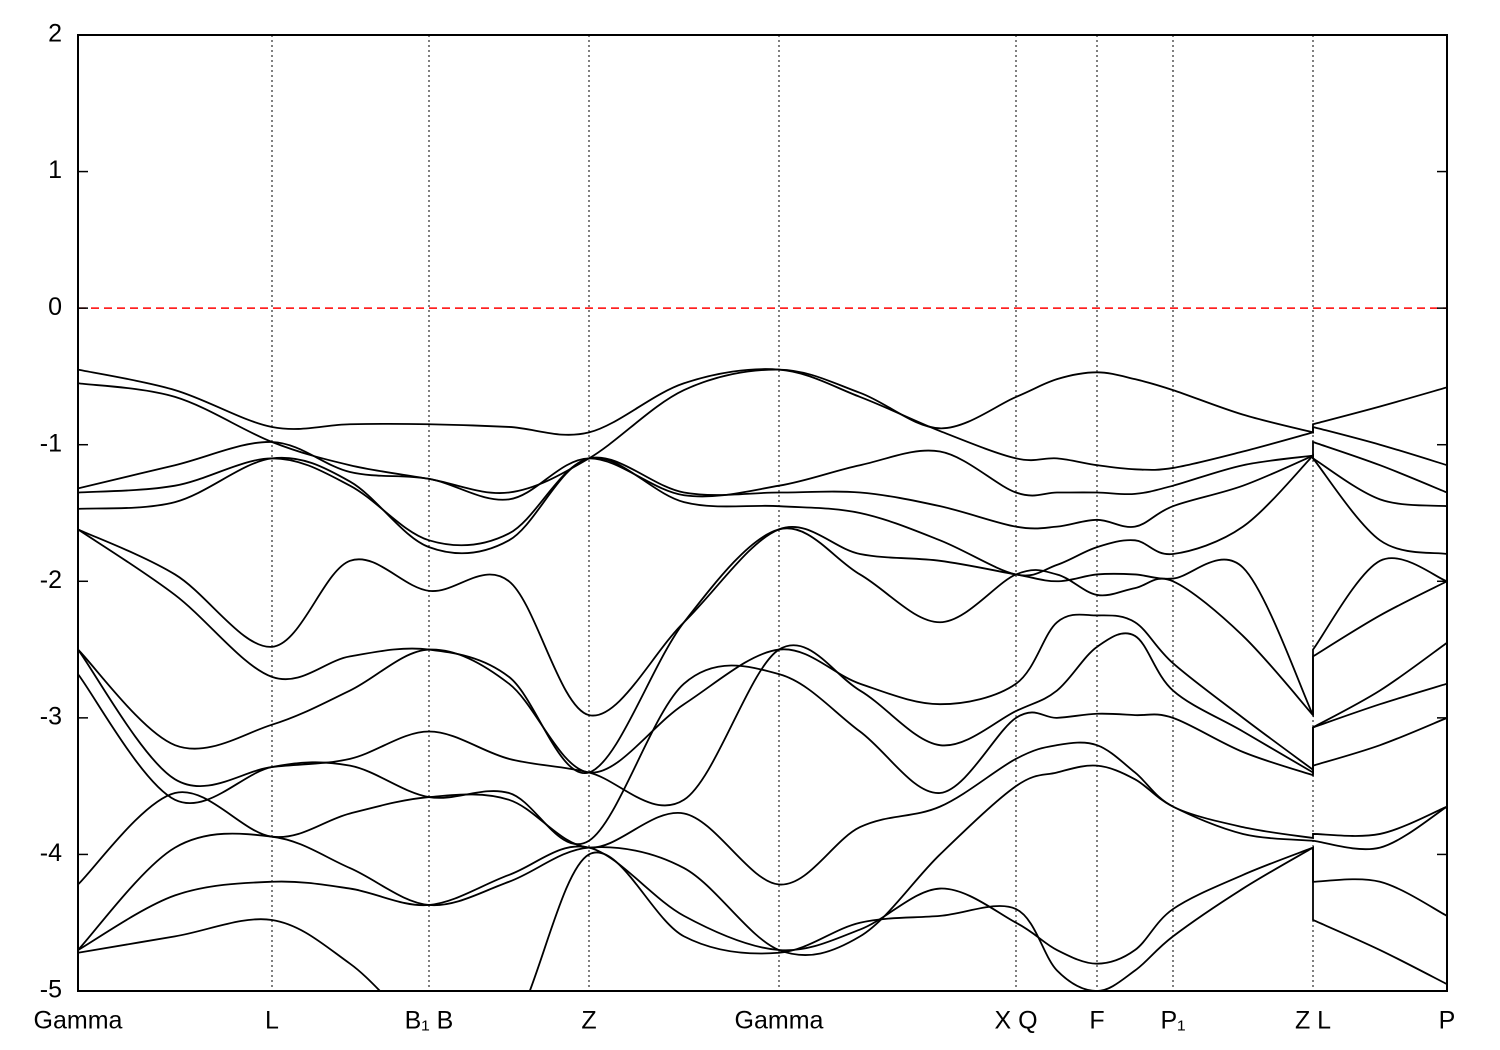 Image resolution: width=1500 pixels, height=1050 pixels. What do you see at coordinates (51, 853) in the screenshot?
I see `y-tick-label: -4` at bounding box center [51, 853].